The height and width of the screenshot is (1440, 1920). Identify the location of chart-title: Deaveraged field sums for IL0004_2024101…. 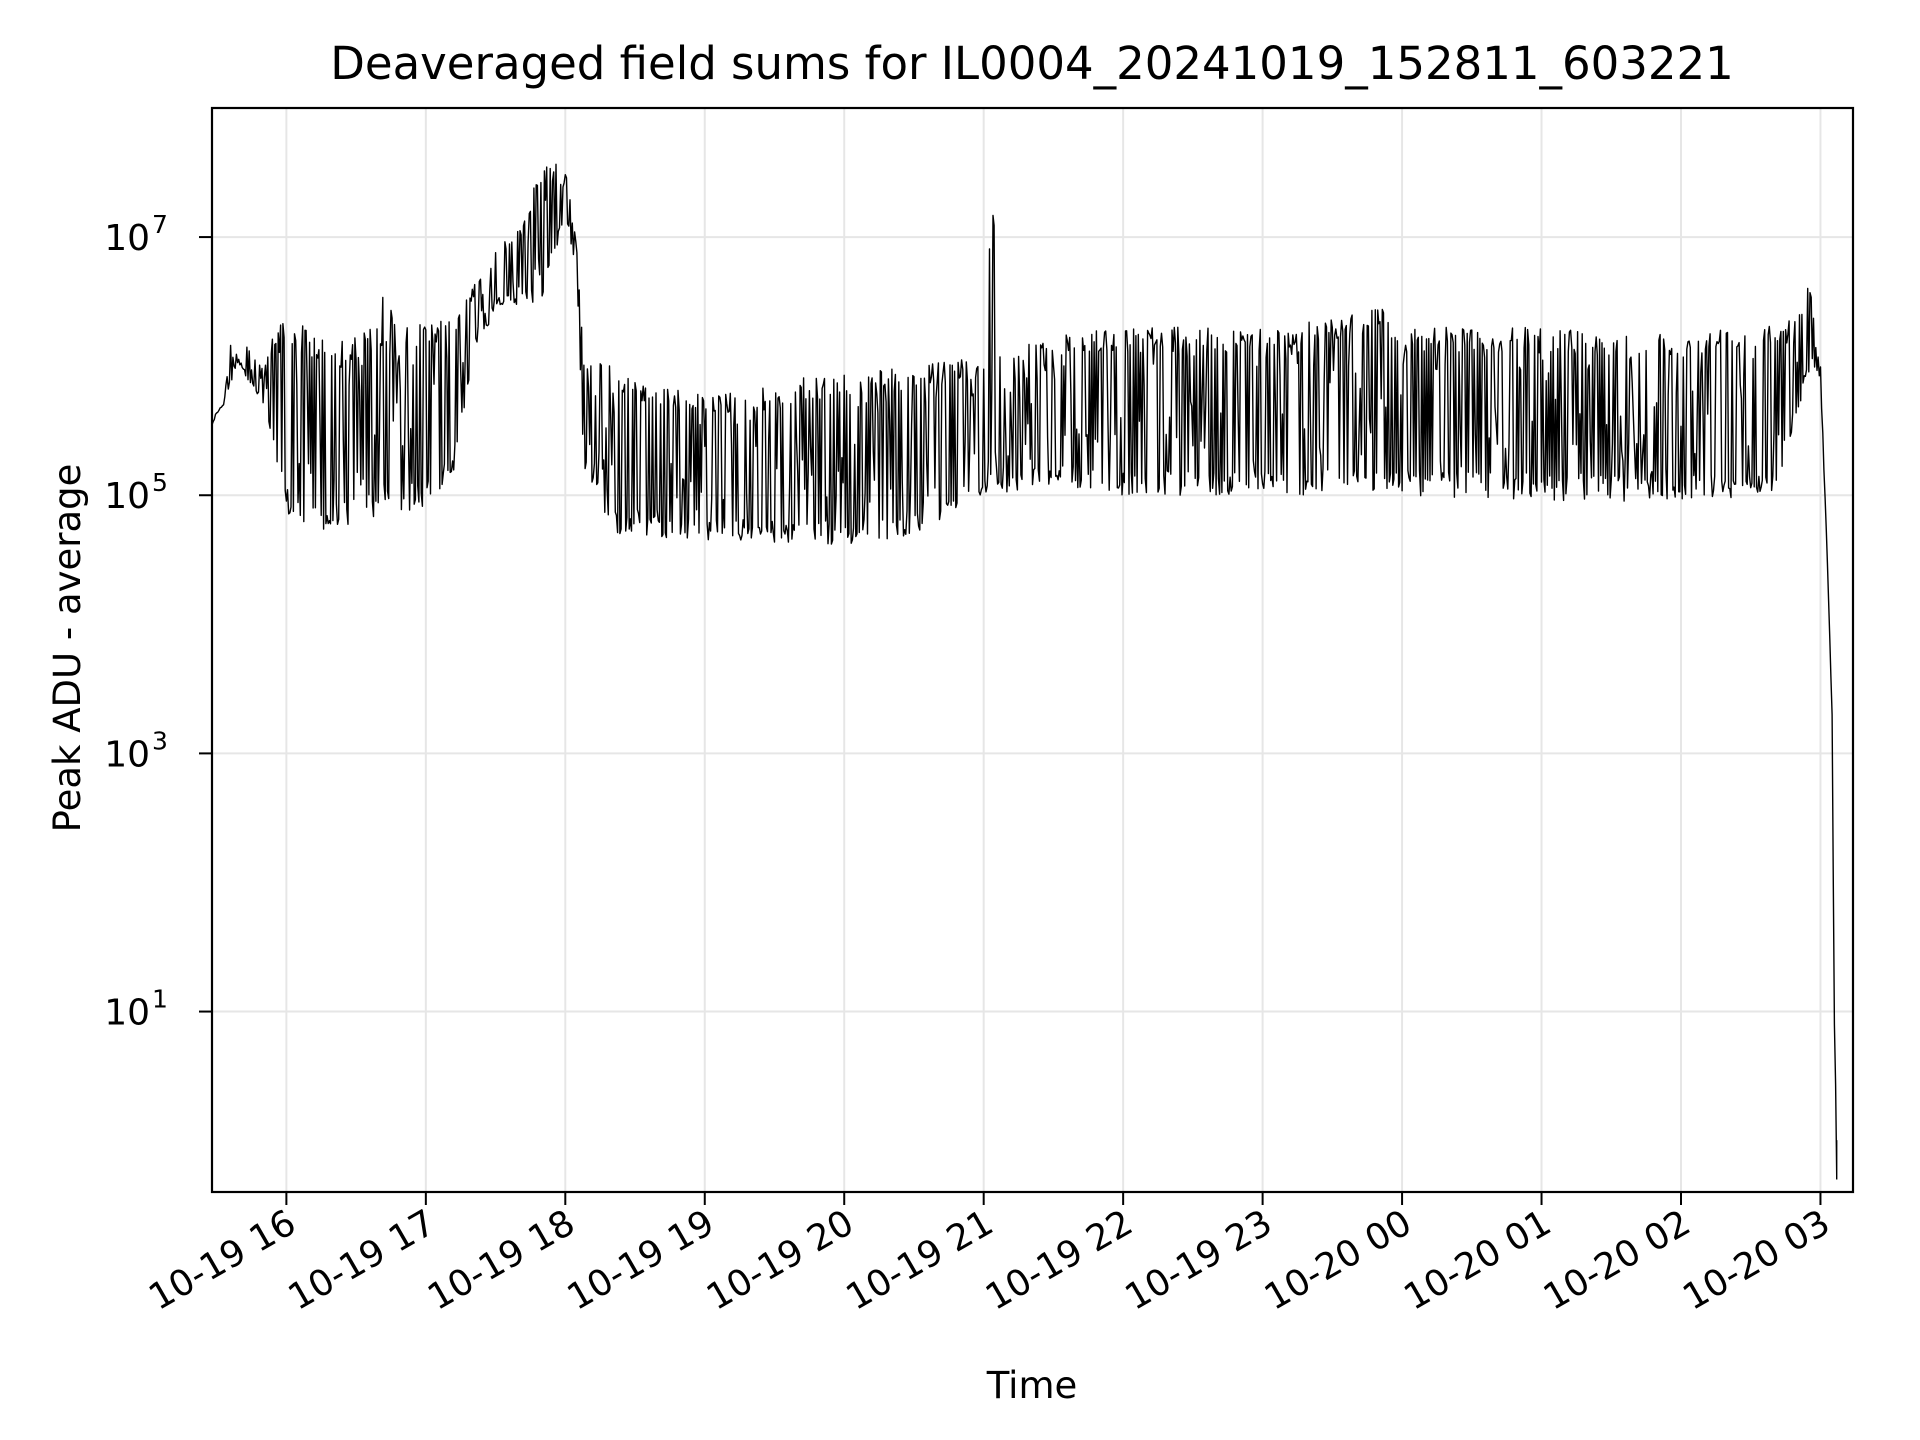
(1032, 63).